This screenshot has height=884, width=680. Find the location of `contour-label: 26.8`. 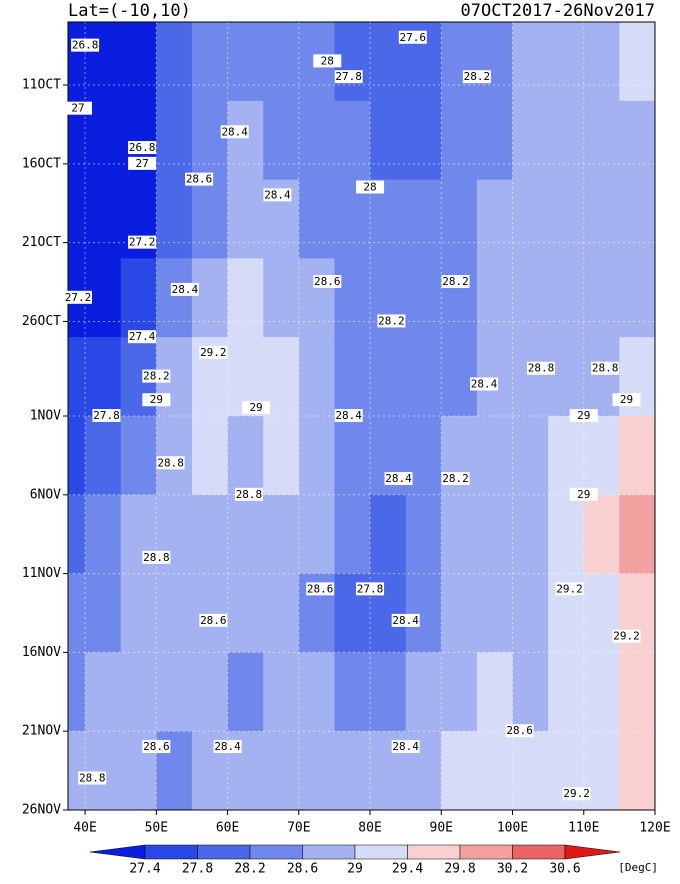

contour-label: 26.8 is located at coordinates (142, 147).